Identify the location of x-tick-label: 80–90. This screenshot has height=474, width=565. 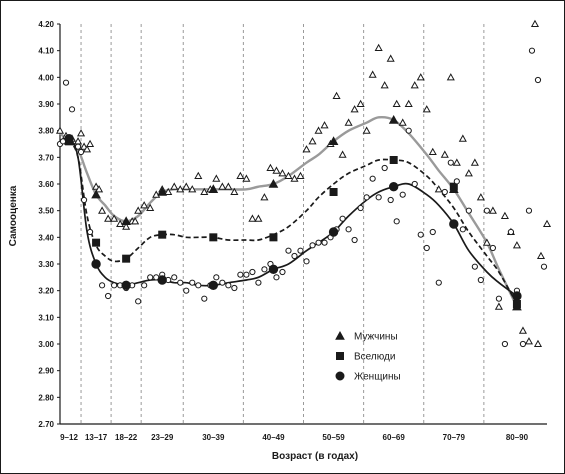
(517, 437).